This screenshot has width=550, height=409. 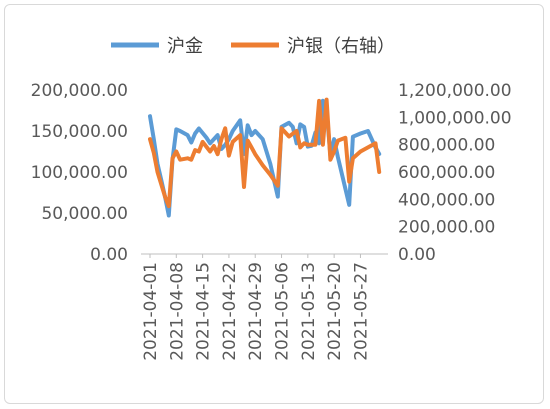 I want to click on y-left-tick-label: 50,000.00, so click(x=84, y=214).